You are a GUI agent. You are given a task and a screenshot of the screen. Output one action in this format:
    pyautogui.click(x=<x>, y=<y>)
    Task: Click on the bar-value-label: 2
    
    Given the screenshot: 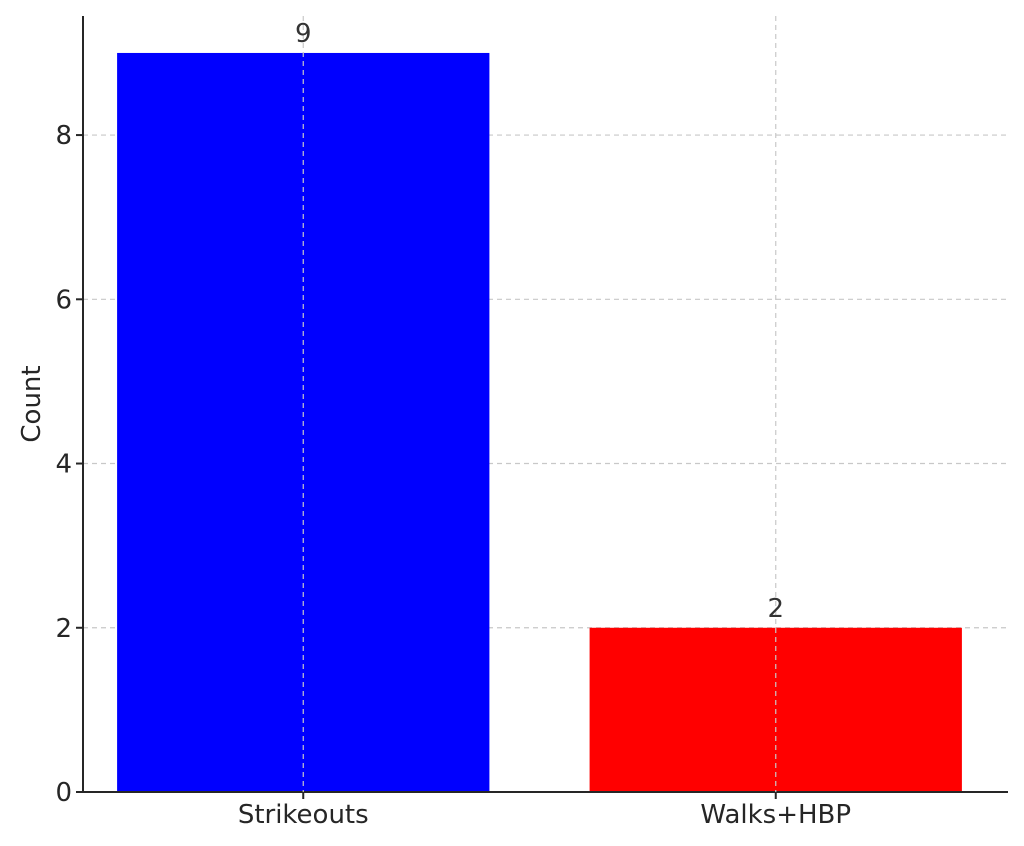 What is the action you would take?
    pyautogui.click(x=775, y=609)
    